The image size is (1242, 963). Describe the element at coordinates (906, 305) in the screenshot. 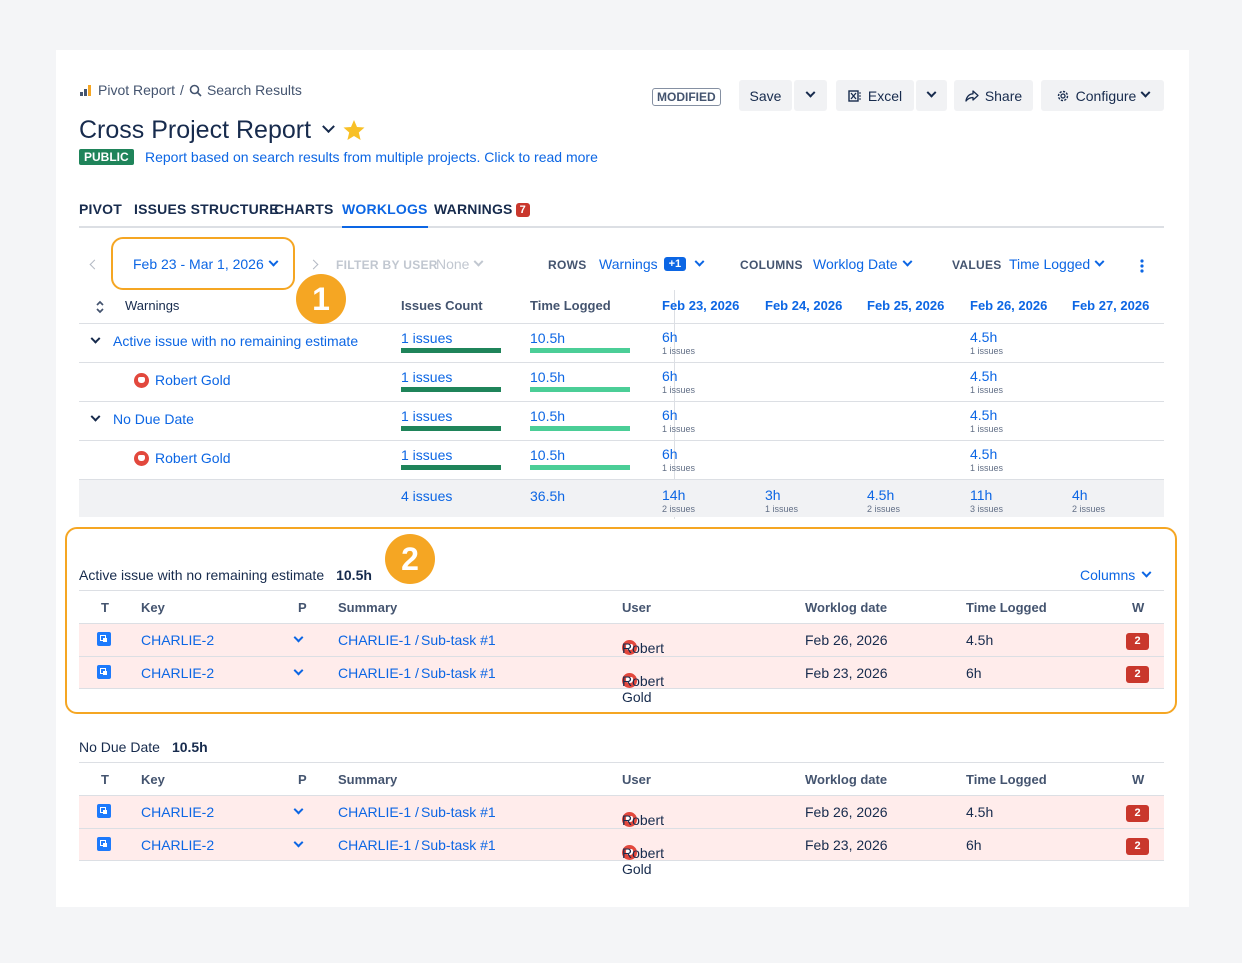

I see `date-header: Feb 25, 2026` at that location.